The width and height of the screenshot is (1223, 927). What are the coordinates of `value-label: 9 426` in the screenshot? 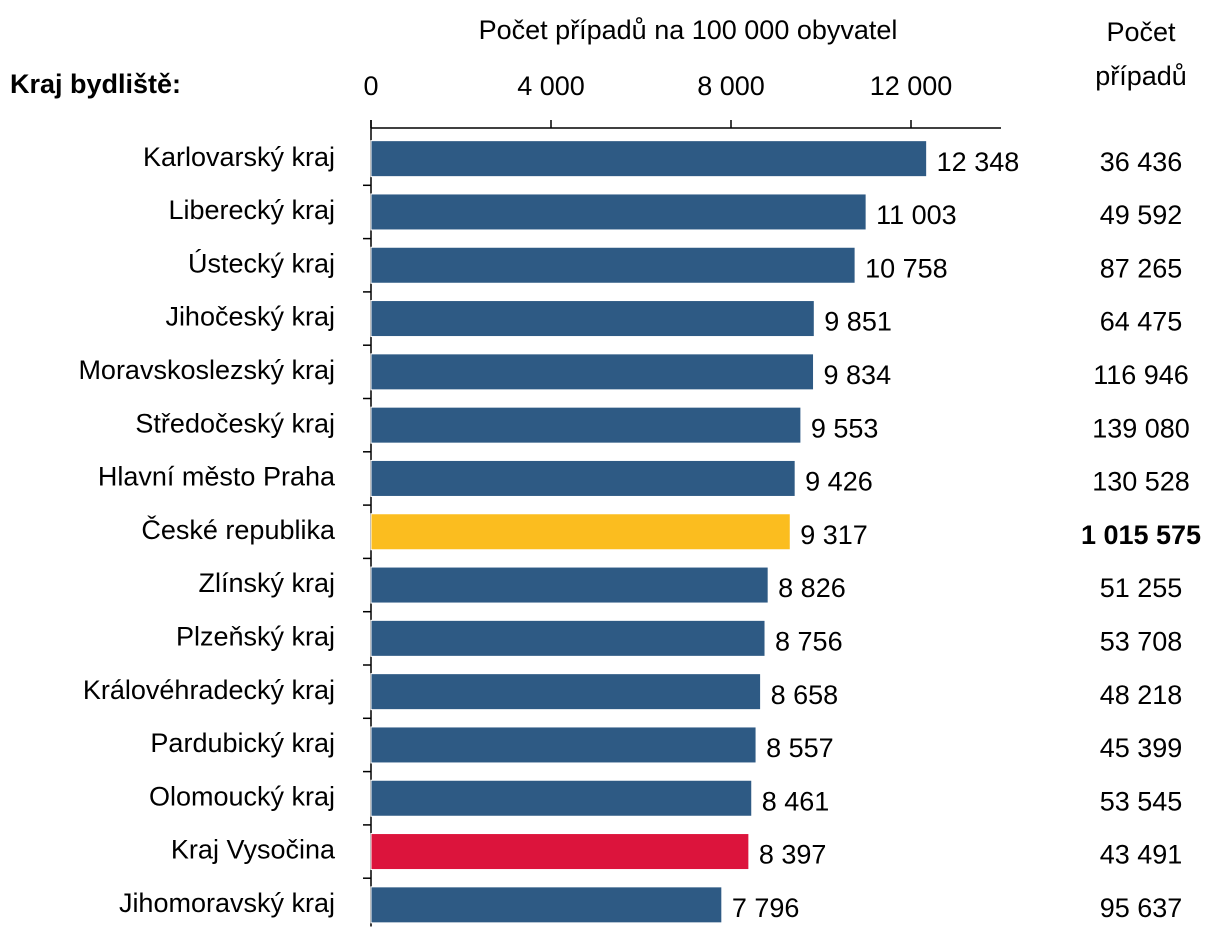 It's located at (839, 482).